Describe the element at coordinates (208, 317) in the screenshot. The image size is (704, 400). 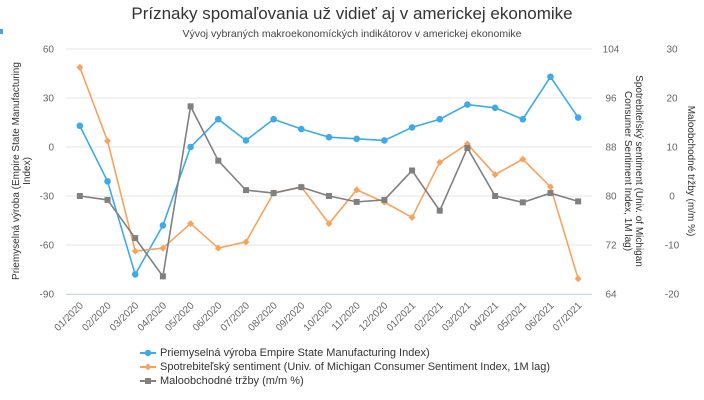
I see `x-tick-label: 06/2020` at that location.